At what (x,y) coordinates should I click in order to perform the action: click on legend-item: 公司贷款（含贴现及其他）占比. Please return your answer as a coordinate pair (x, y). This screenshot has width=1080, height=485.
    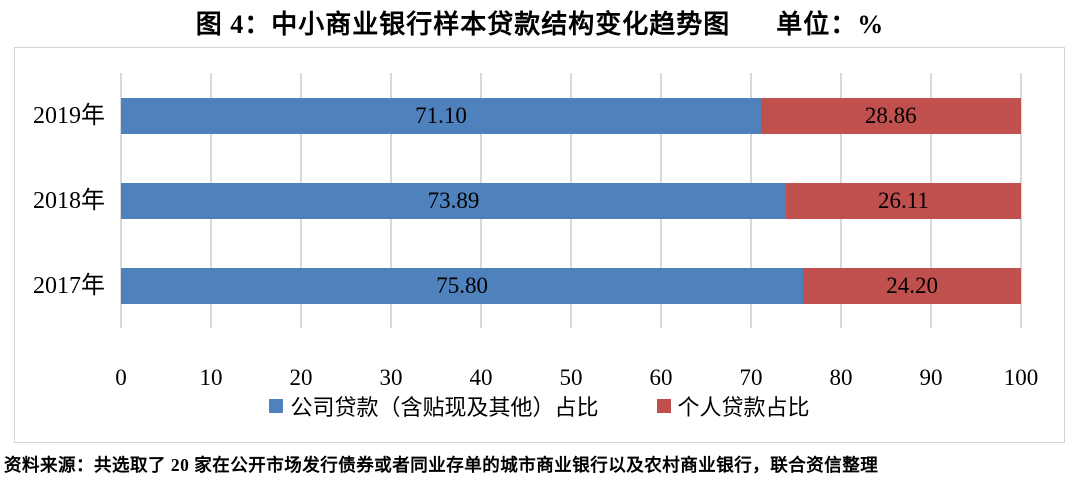
    Looking at the image, I should click on (434, 406).